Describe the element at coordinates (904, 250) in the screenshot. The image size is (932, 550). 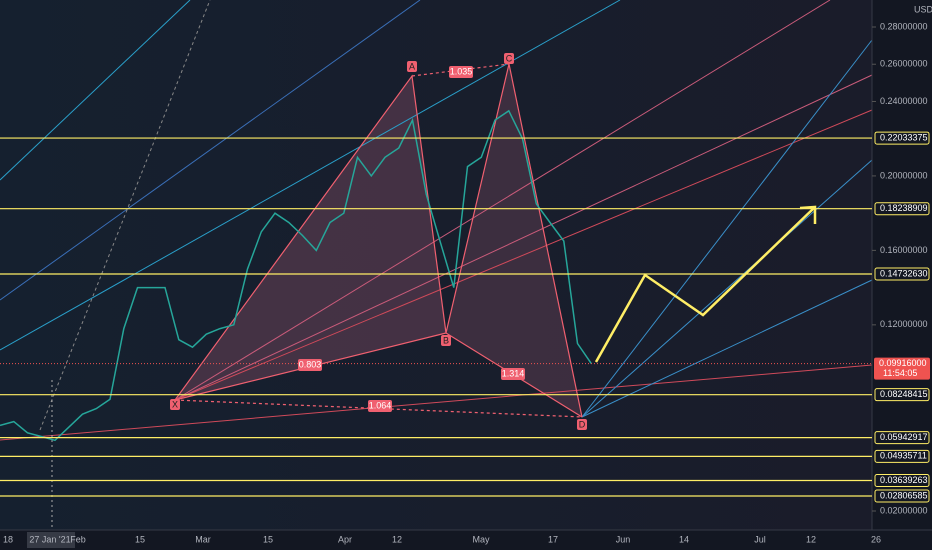
I see `price-tick-label: 0.16000000` at that location.